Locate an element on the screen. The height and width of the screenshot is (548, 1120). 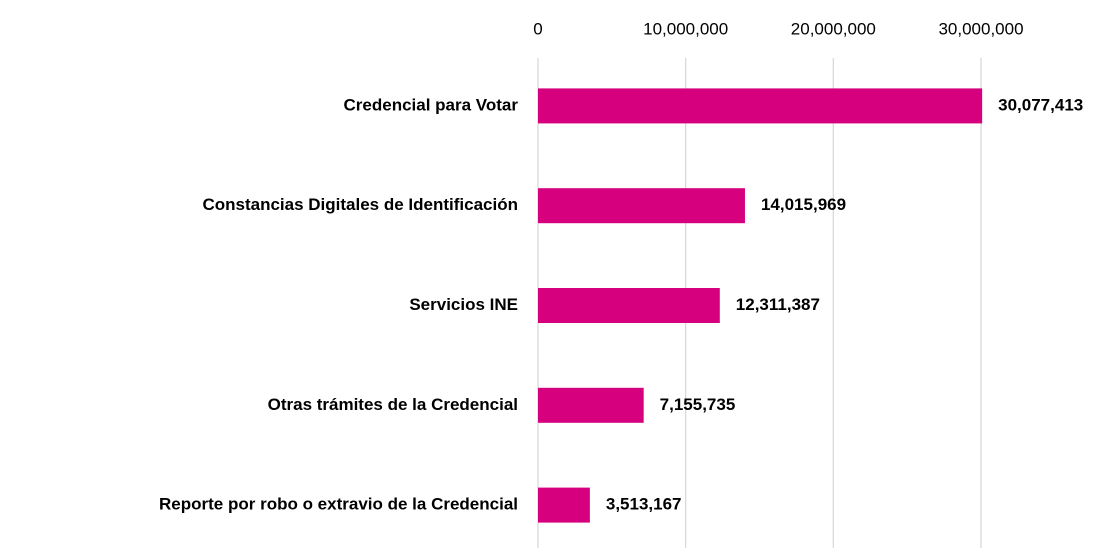
data-label: 30,077,413 is located at coordinates (1040, 104).